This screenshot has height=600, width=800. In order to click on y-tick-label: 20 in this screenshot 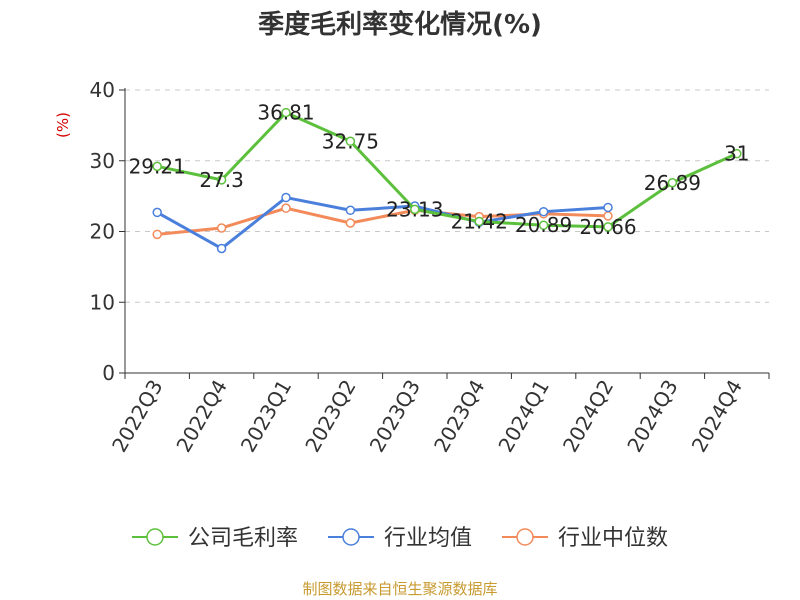, I will do `click(102, 232)`.